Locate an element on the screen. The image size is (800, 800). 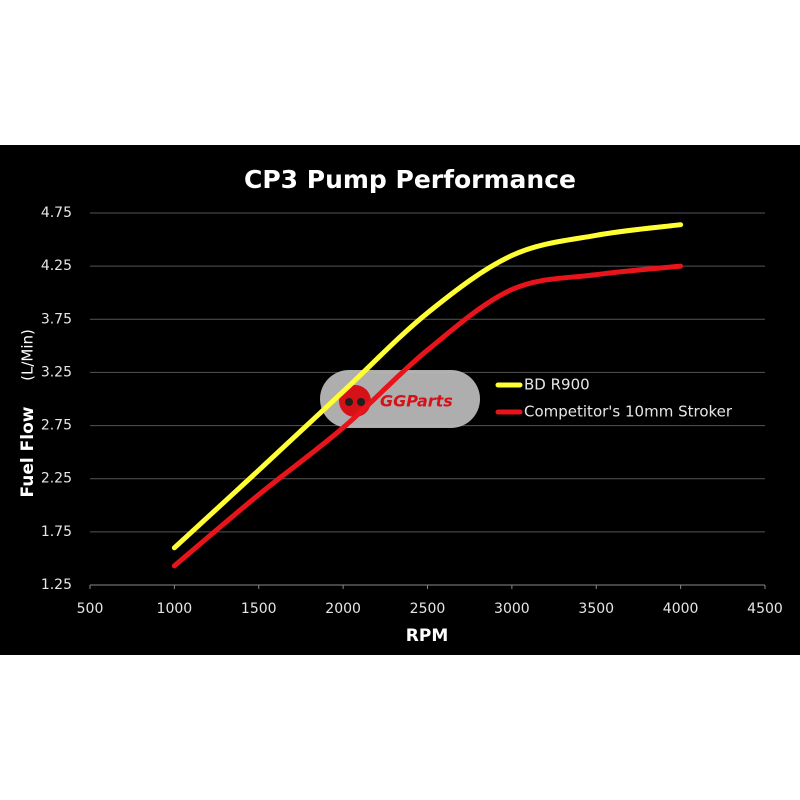
y-axis-unit: (L/Min) is located at coordinates (28, 355).